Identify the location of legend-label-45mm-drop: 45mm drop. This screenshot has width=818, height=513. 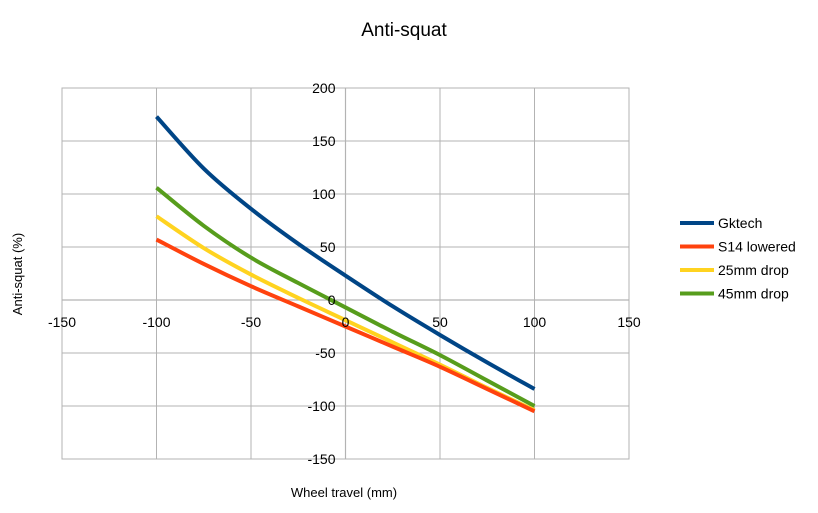
(753, 294).